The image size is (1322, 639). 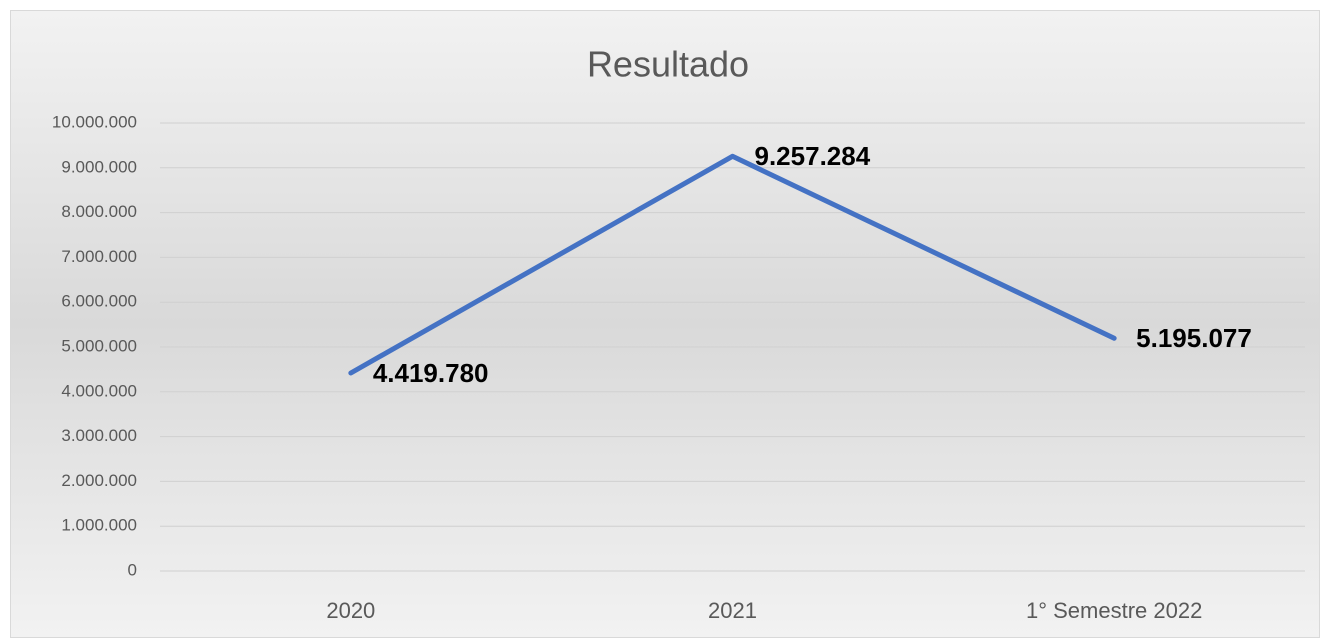 I want to click on y-tick-label: 5.000.000, so click(x=99, y=345).